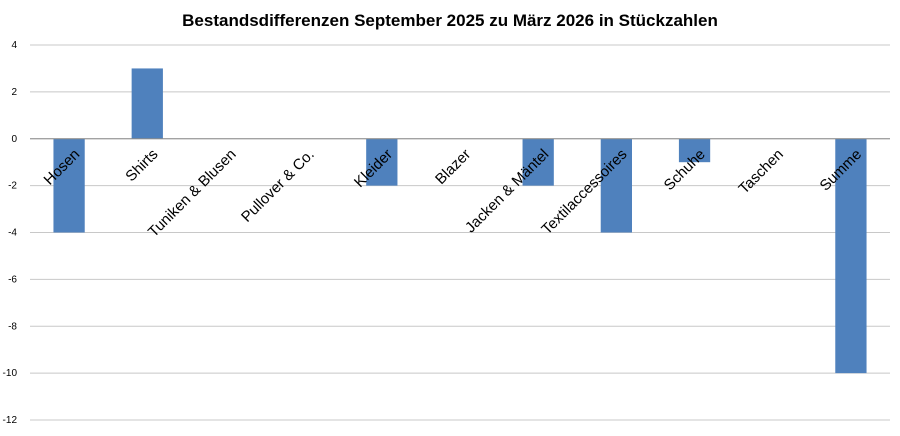 The width and height of the screenshot is (900, 436). Describe the element at coordinates (453, 167) in the screenshot. I see `category-label: Blazer` at that location.